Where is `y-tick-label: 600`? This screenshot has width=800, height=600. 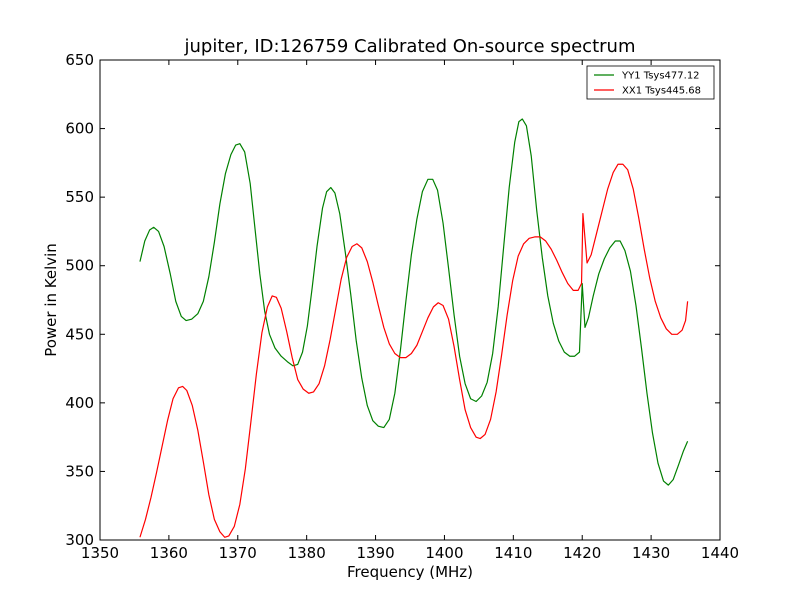
y-tick-label: 600 is located at coordinates (79, 129).